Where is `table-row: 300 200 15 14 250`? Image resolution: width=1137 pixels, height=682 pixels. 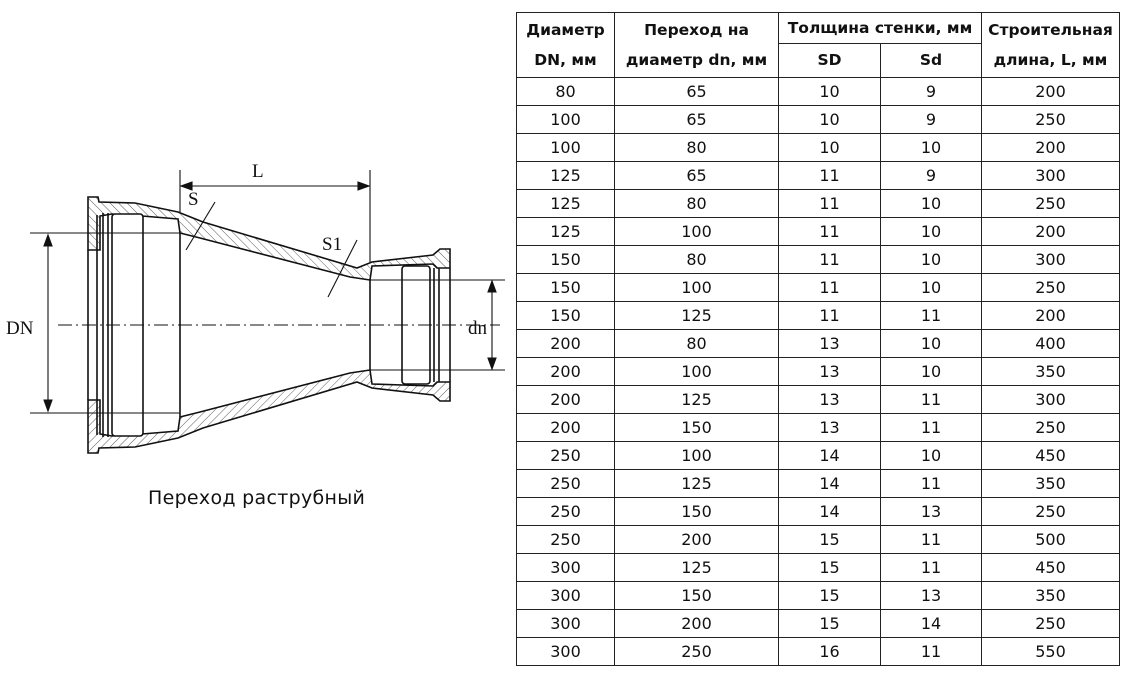 table-row: 300 200 15 14 250 is located at coordinates (818, 623).